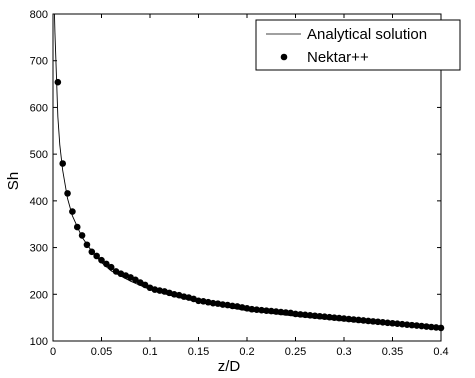 The image size is (475, 378). Describe the element at coordinates (101, 352) in the screenshot. I see `x-tick-label: 0.05` at that location.